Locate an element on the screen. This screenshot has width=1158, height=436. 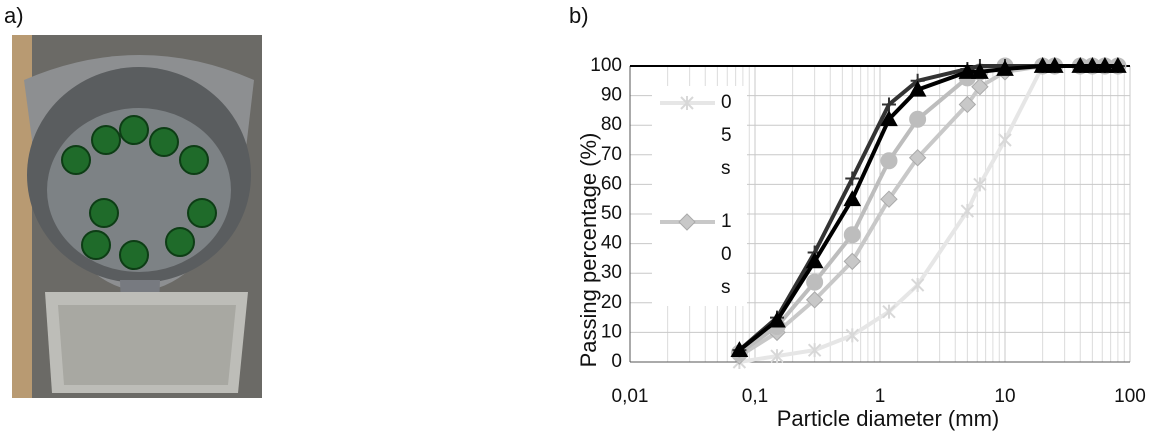
x-axis-title: Particle diameter (mm) is located at coordinates (888, 418).